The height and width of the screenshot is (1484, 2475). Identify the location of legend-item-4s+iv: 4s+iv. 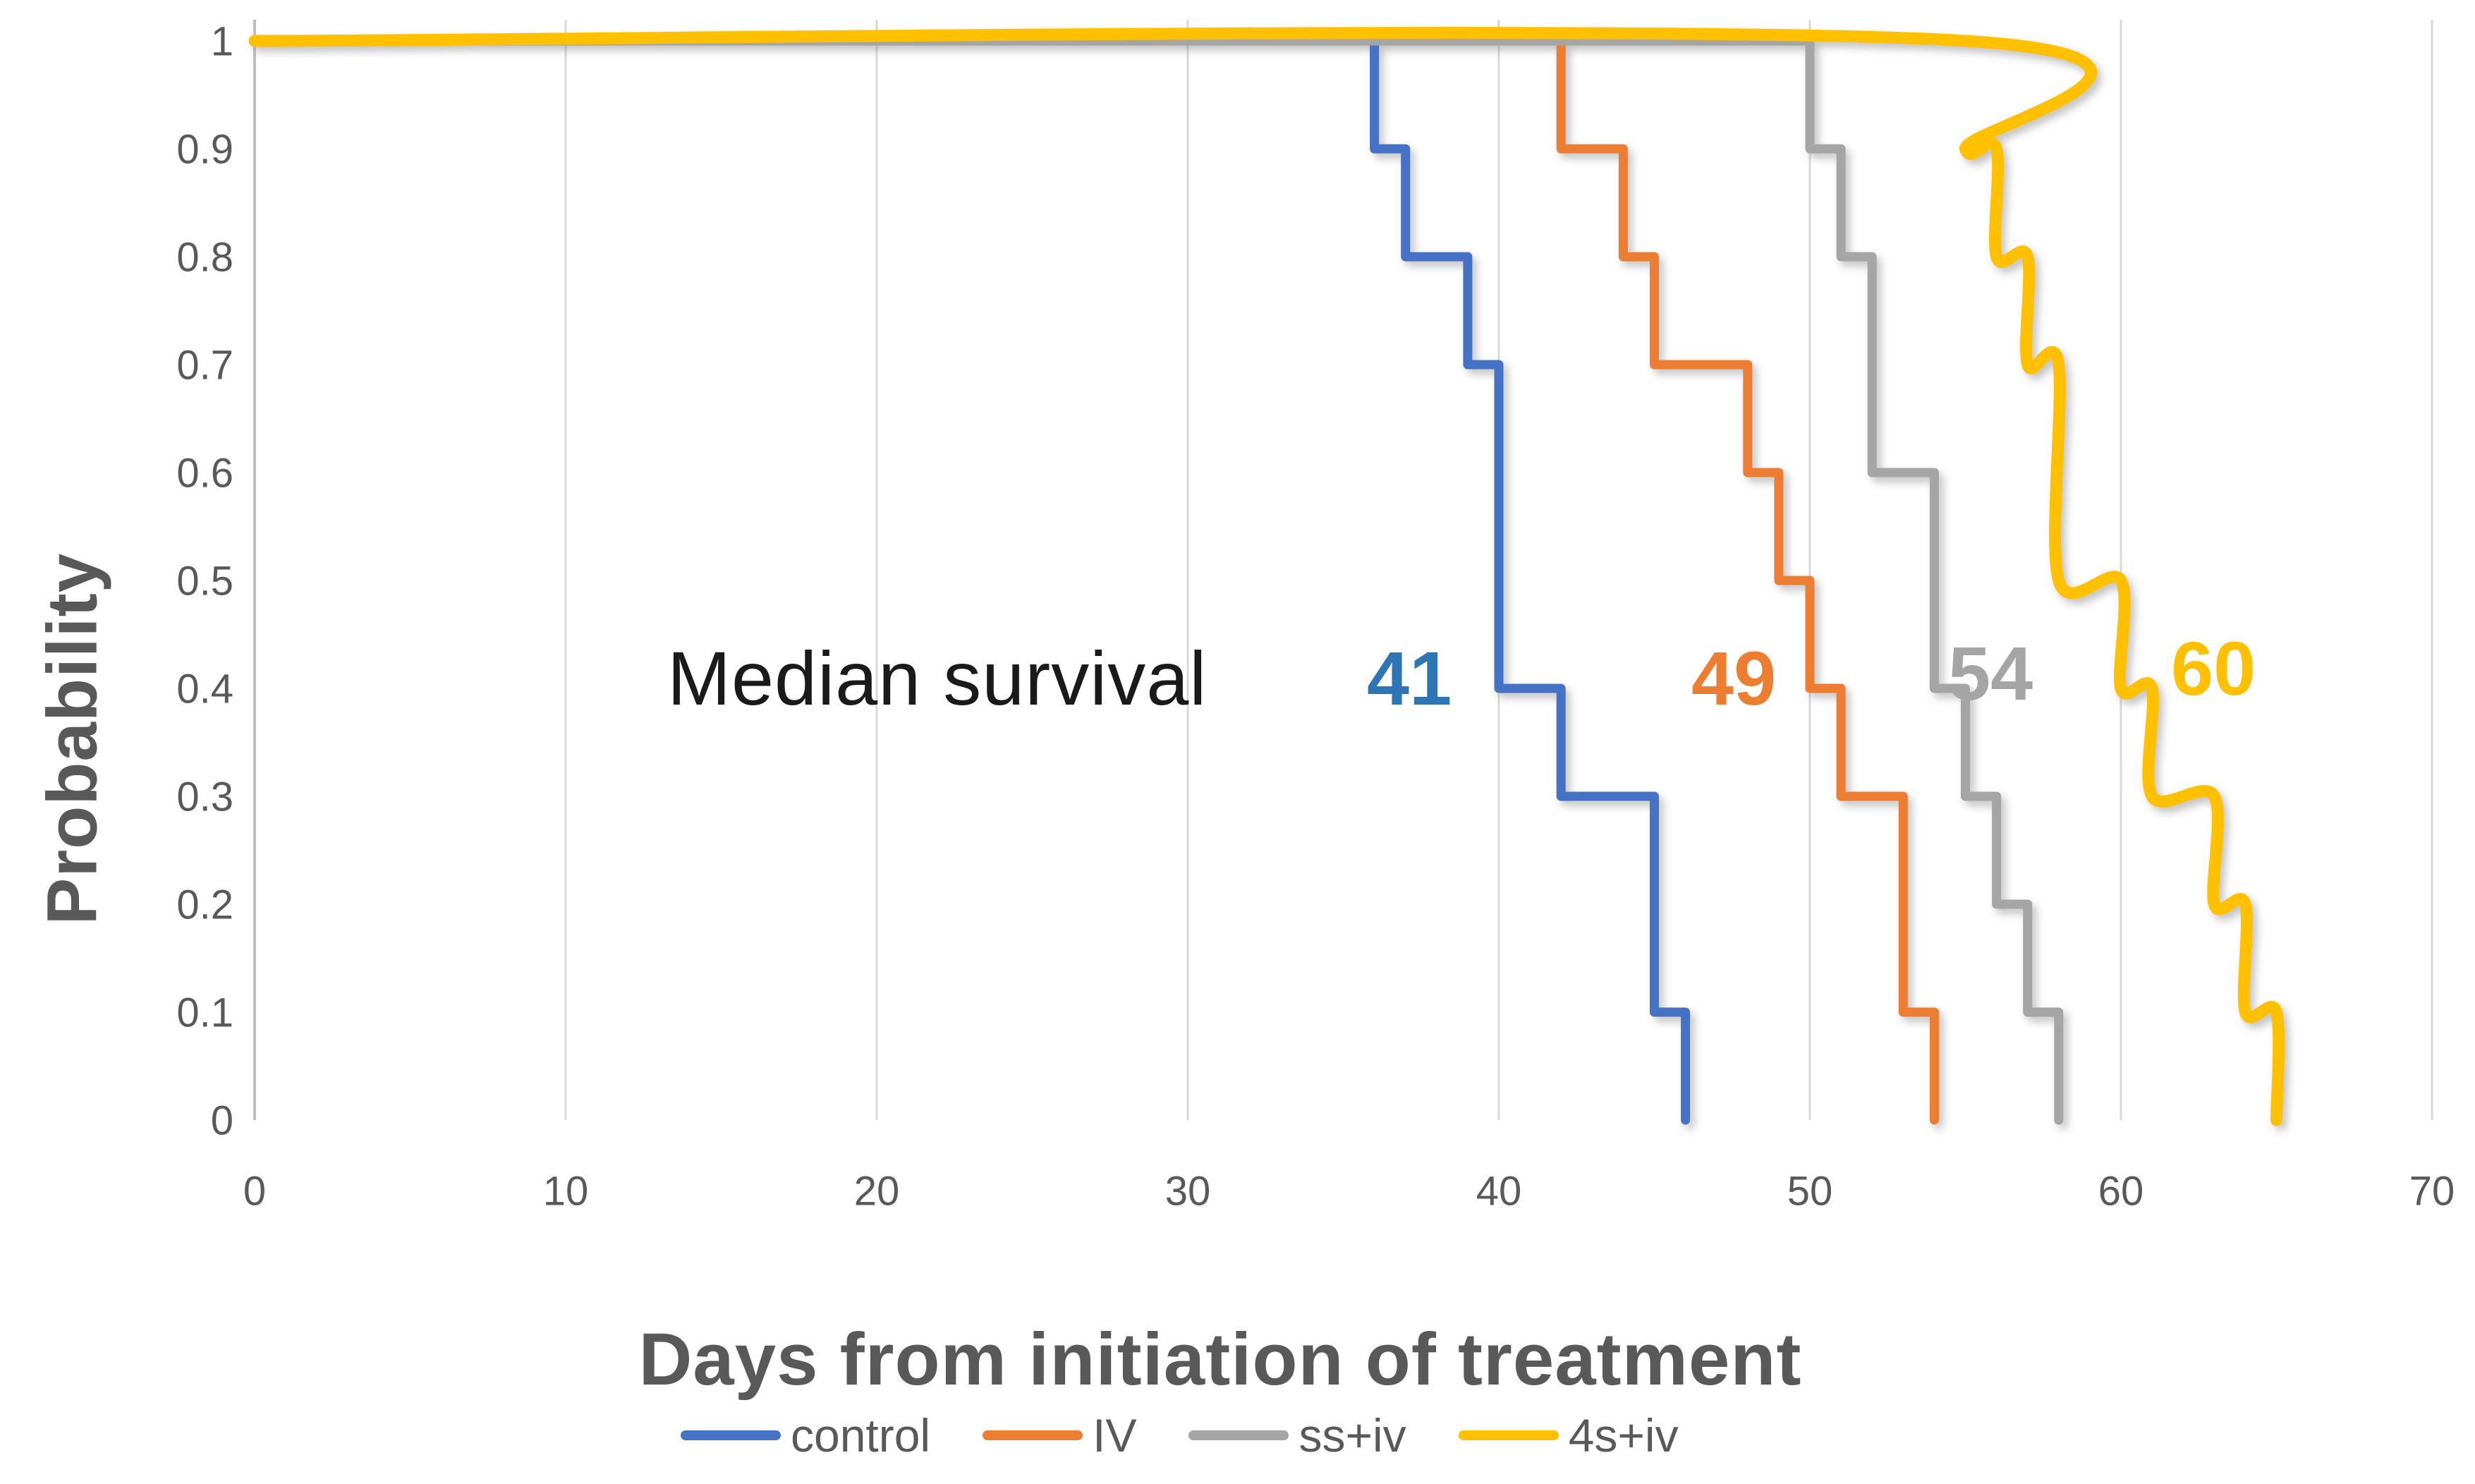
(1568, 1435).